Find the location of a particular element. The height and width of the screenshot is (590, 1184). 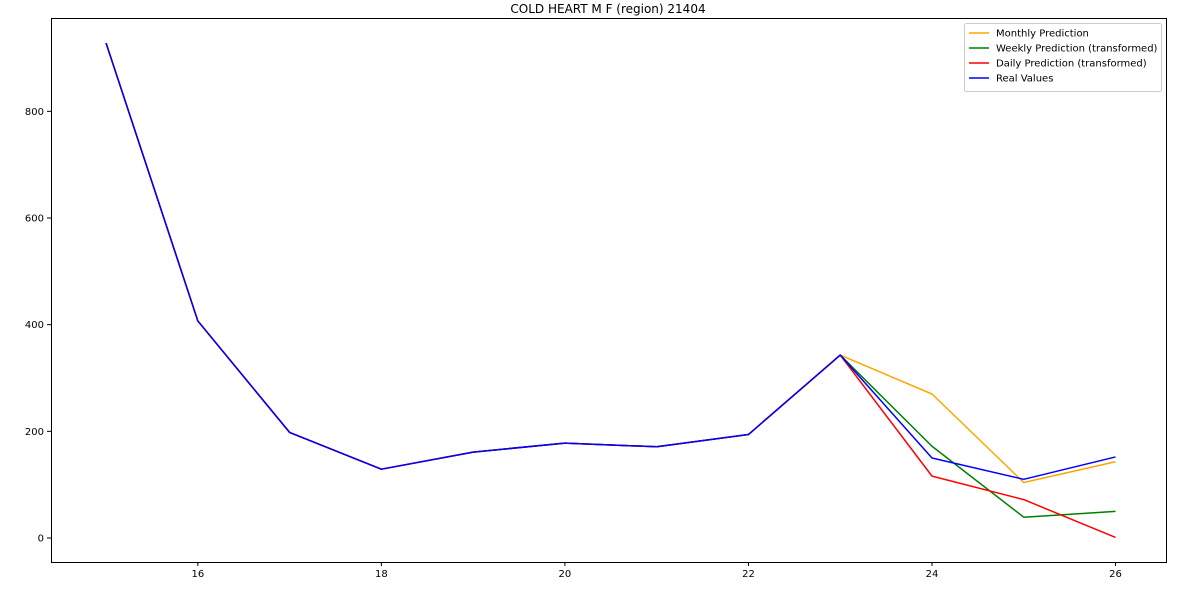

legend-label-3: Real Values is located at coordinates (1024, 79).